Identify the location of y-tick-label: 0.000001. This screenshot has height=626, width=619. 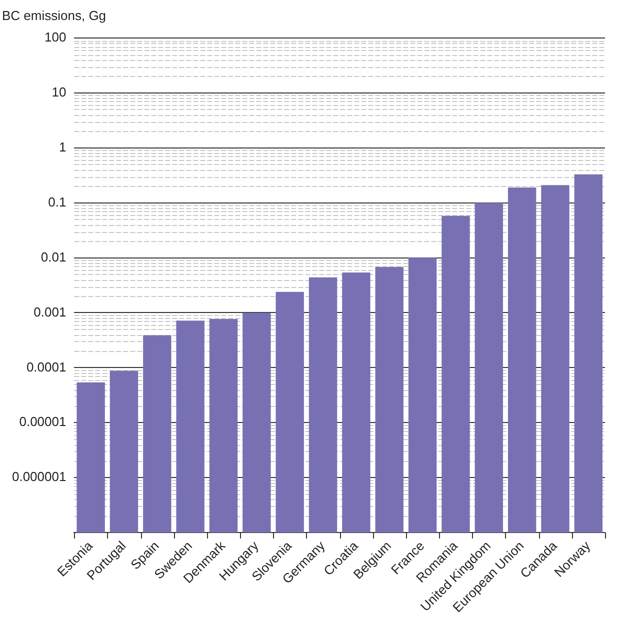
(39, 476).